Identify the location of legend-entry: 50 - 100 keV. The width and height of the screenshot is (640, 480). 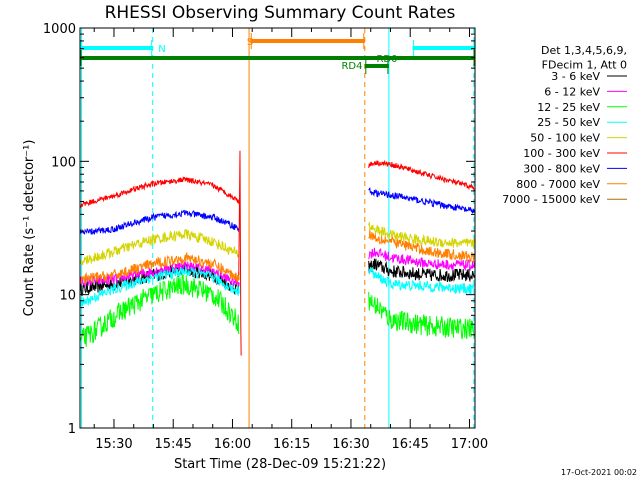
(565, 138).